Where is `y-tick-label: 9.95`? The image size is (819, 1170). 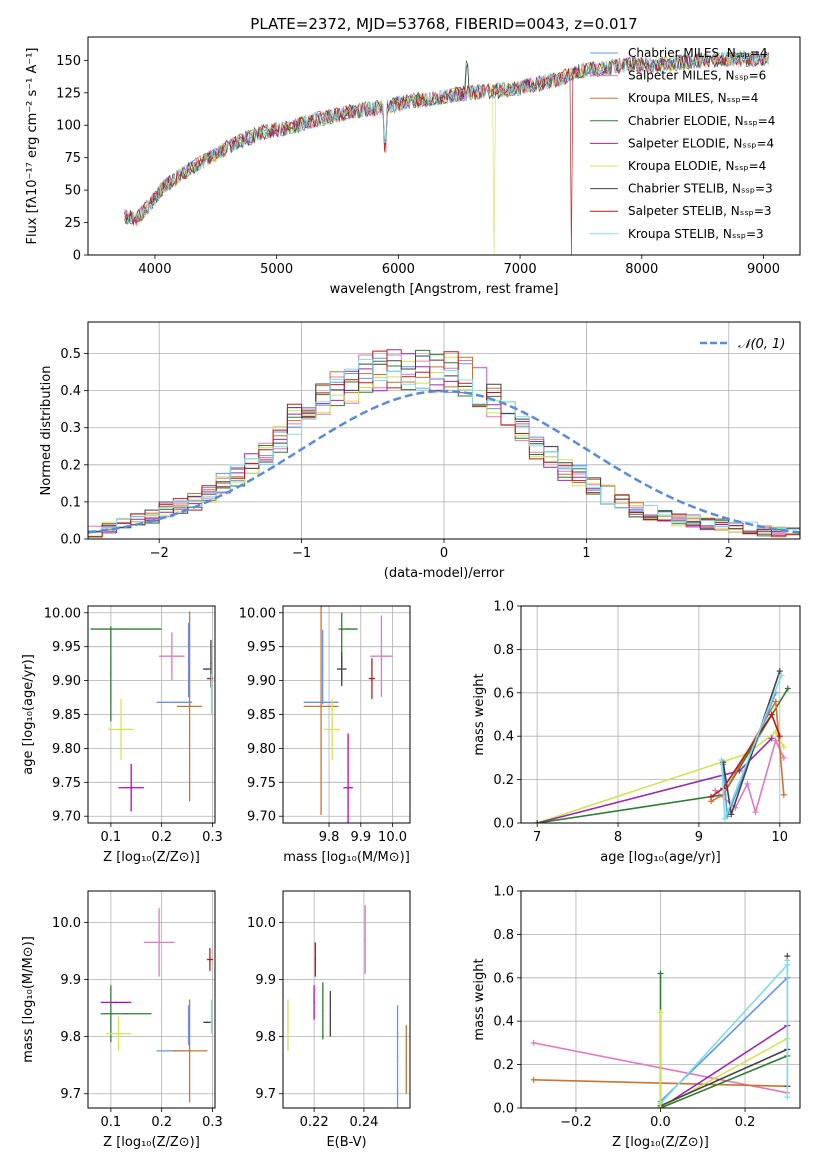
y-tick-label: 9.95 is located at coordinates (261, 647).